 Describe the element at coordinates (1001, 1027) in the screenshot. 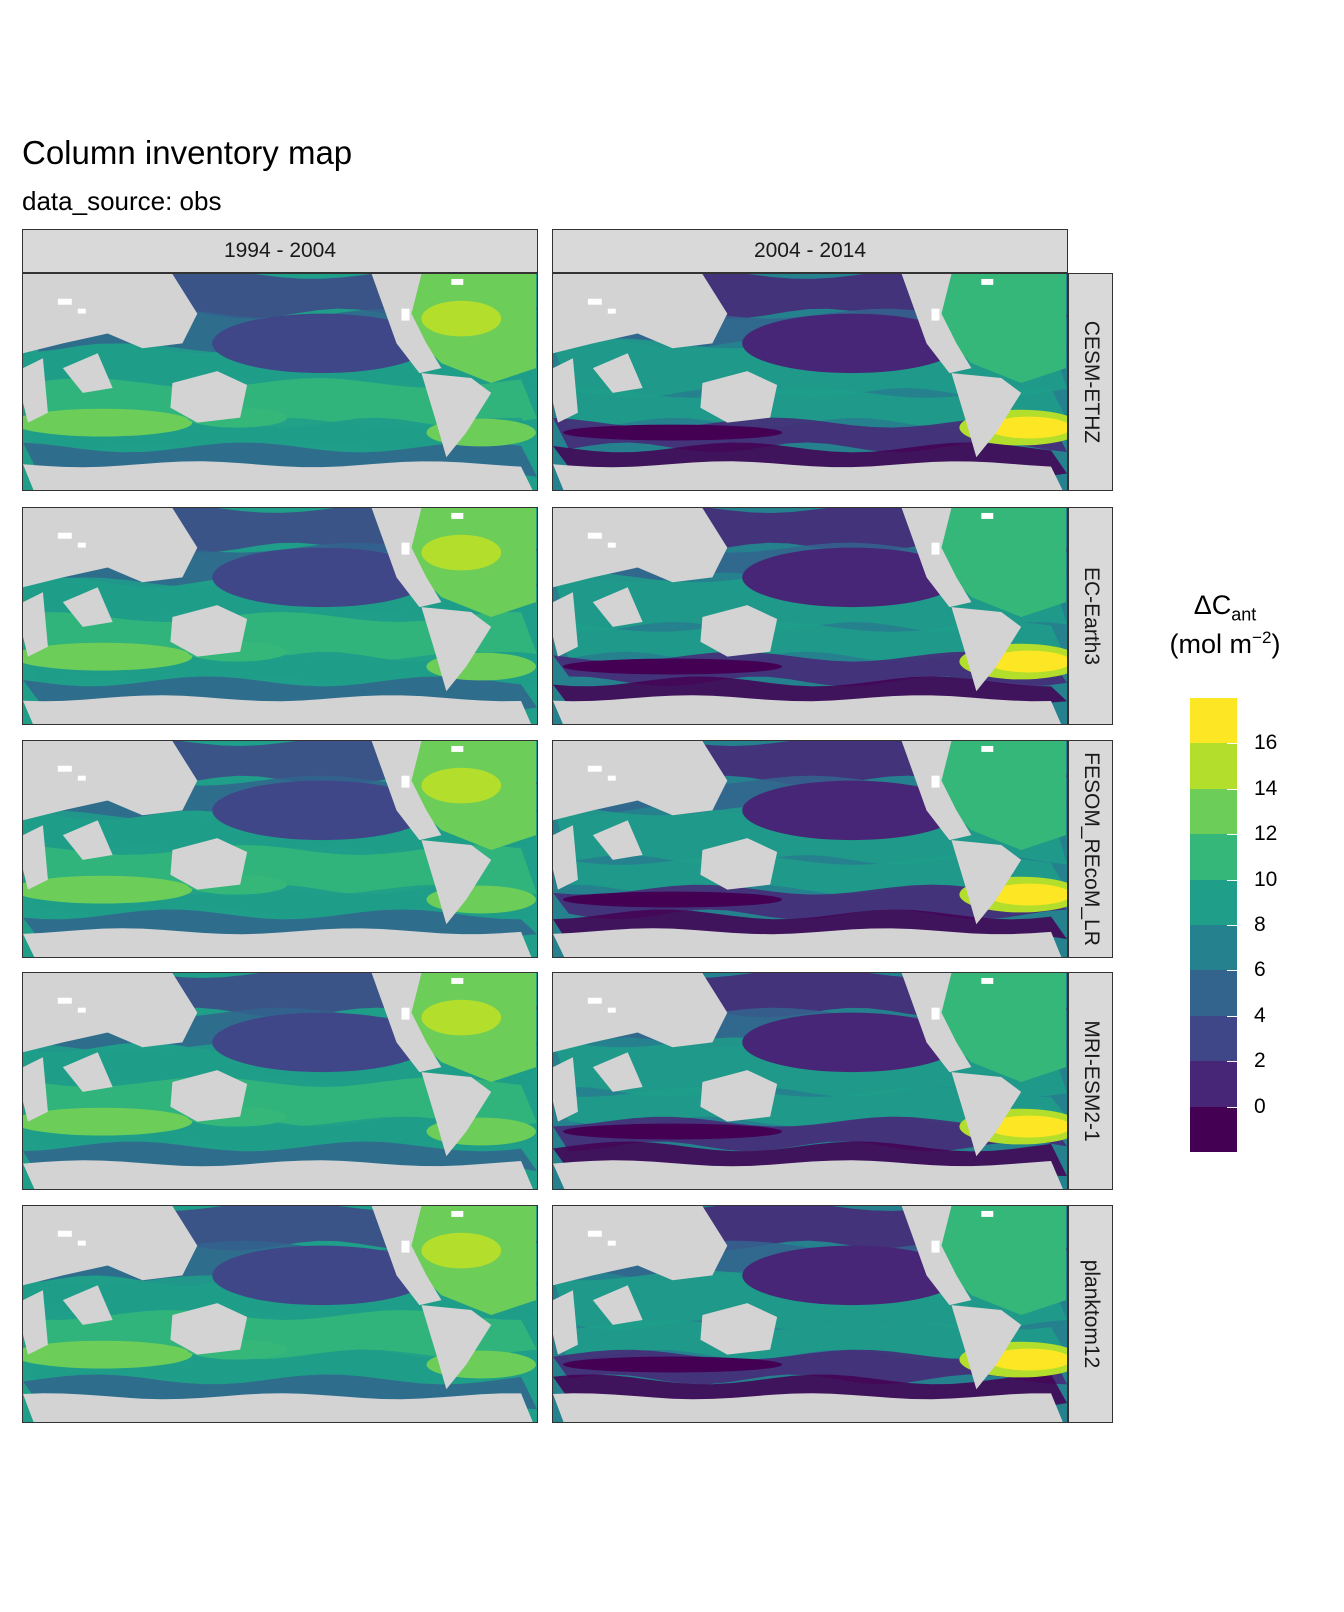

I see `north-atlantic` at that location.